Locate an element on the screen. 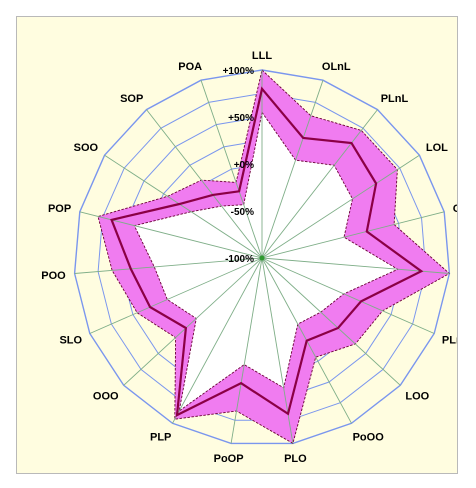 This screenshot has height=488, width=476. spoke-LOO is located at coordinates (331, 321).